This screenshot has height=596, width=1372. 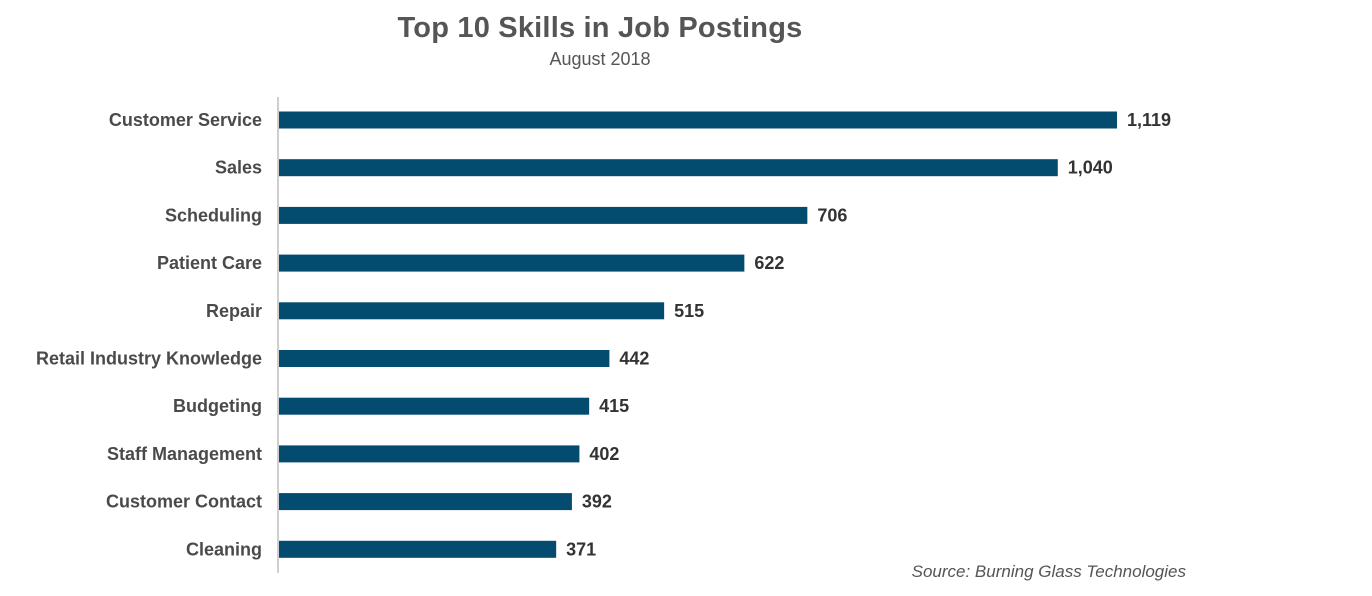 I want to click on data-label: 622, so click(x=769, y=263).